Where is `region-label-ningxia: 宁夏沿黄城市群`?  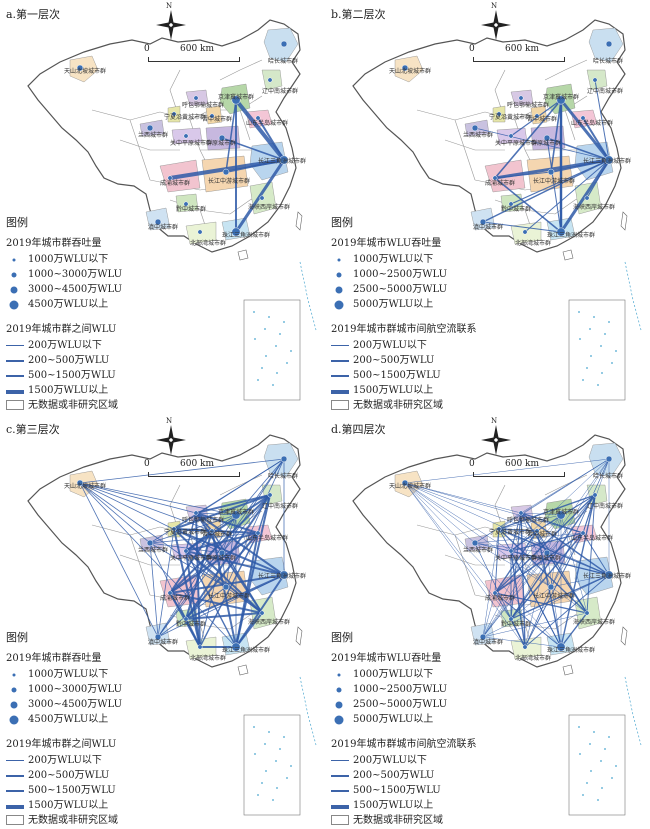
region-label-ningxia: 宁夏沿黄城市群 is located at coordinates (185, 117).